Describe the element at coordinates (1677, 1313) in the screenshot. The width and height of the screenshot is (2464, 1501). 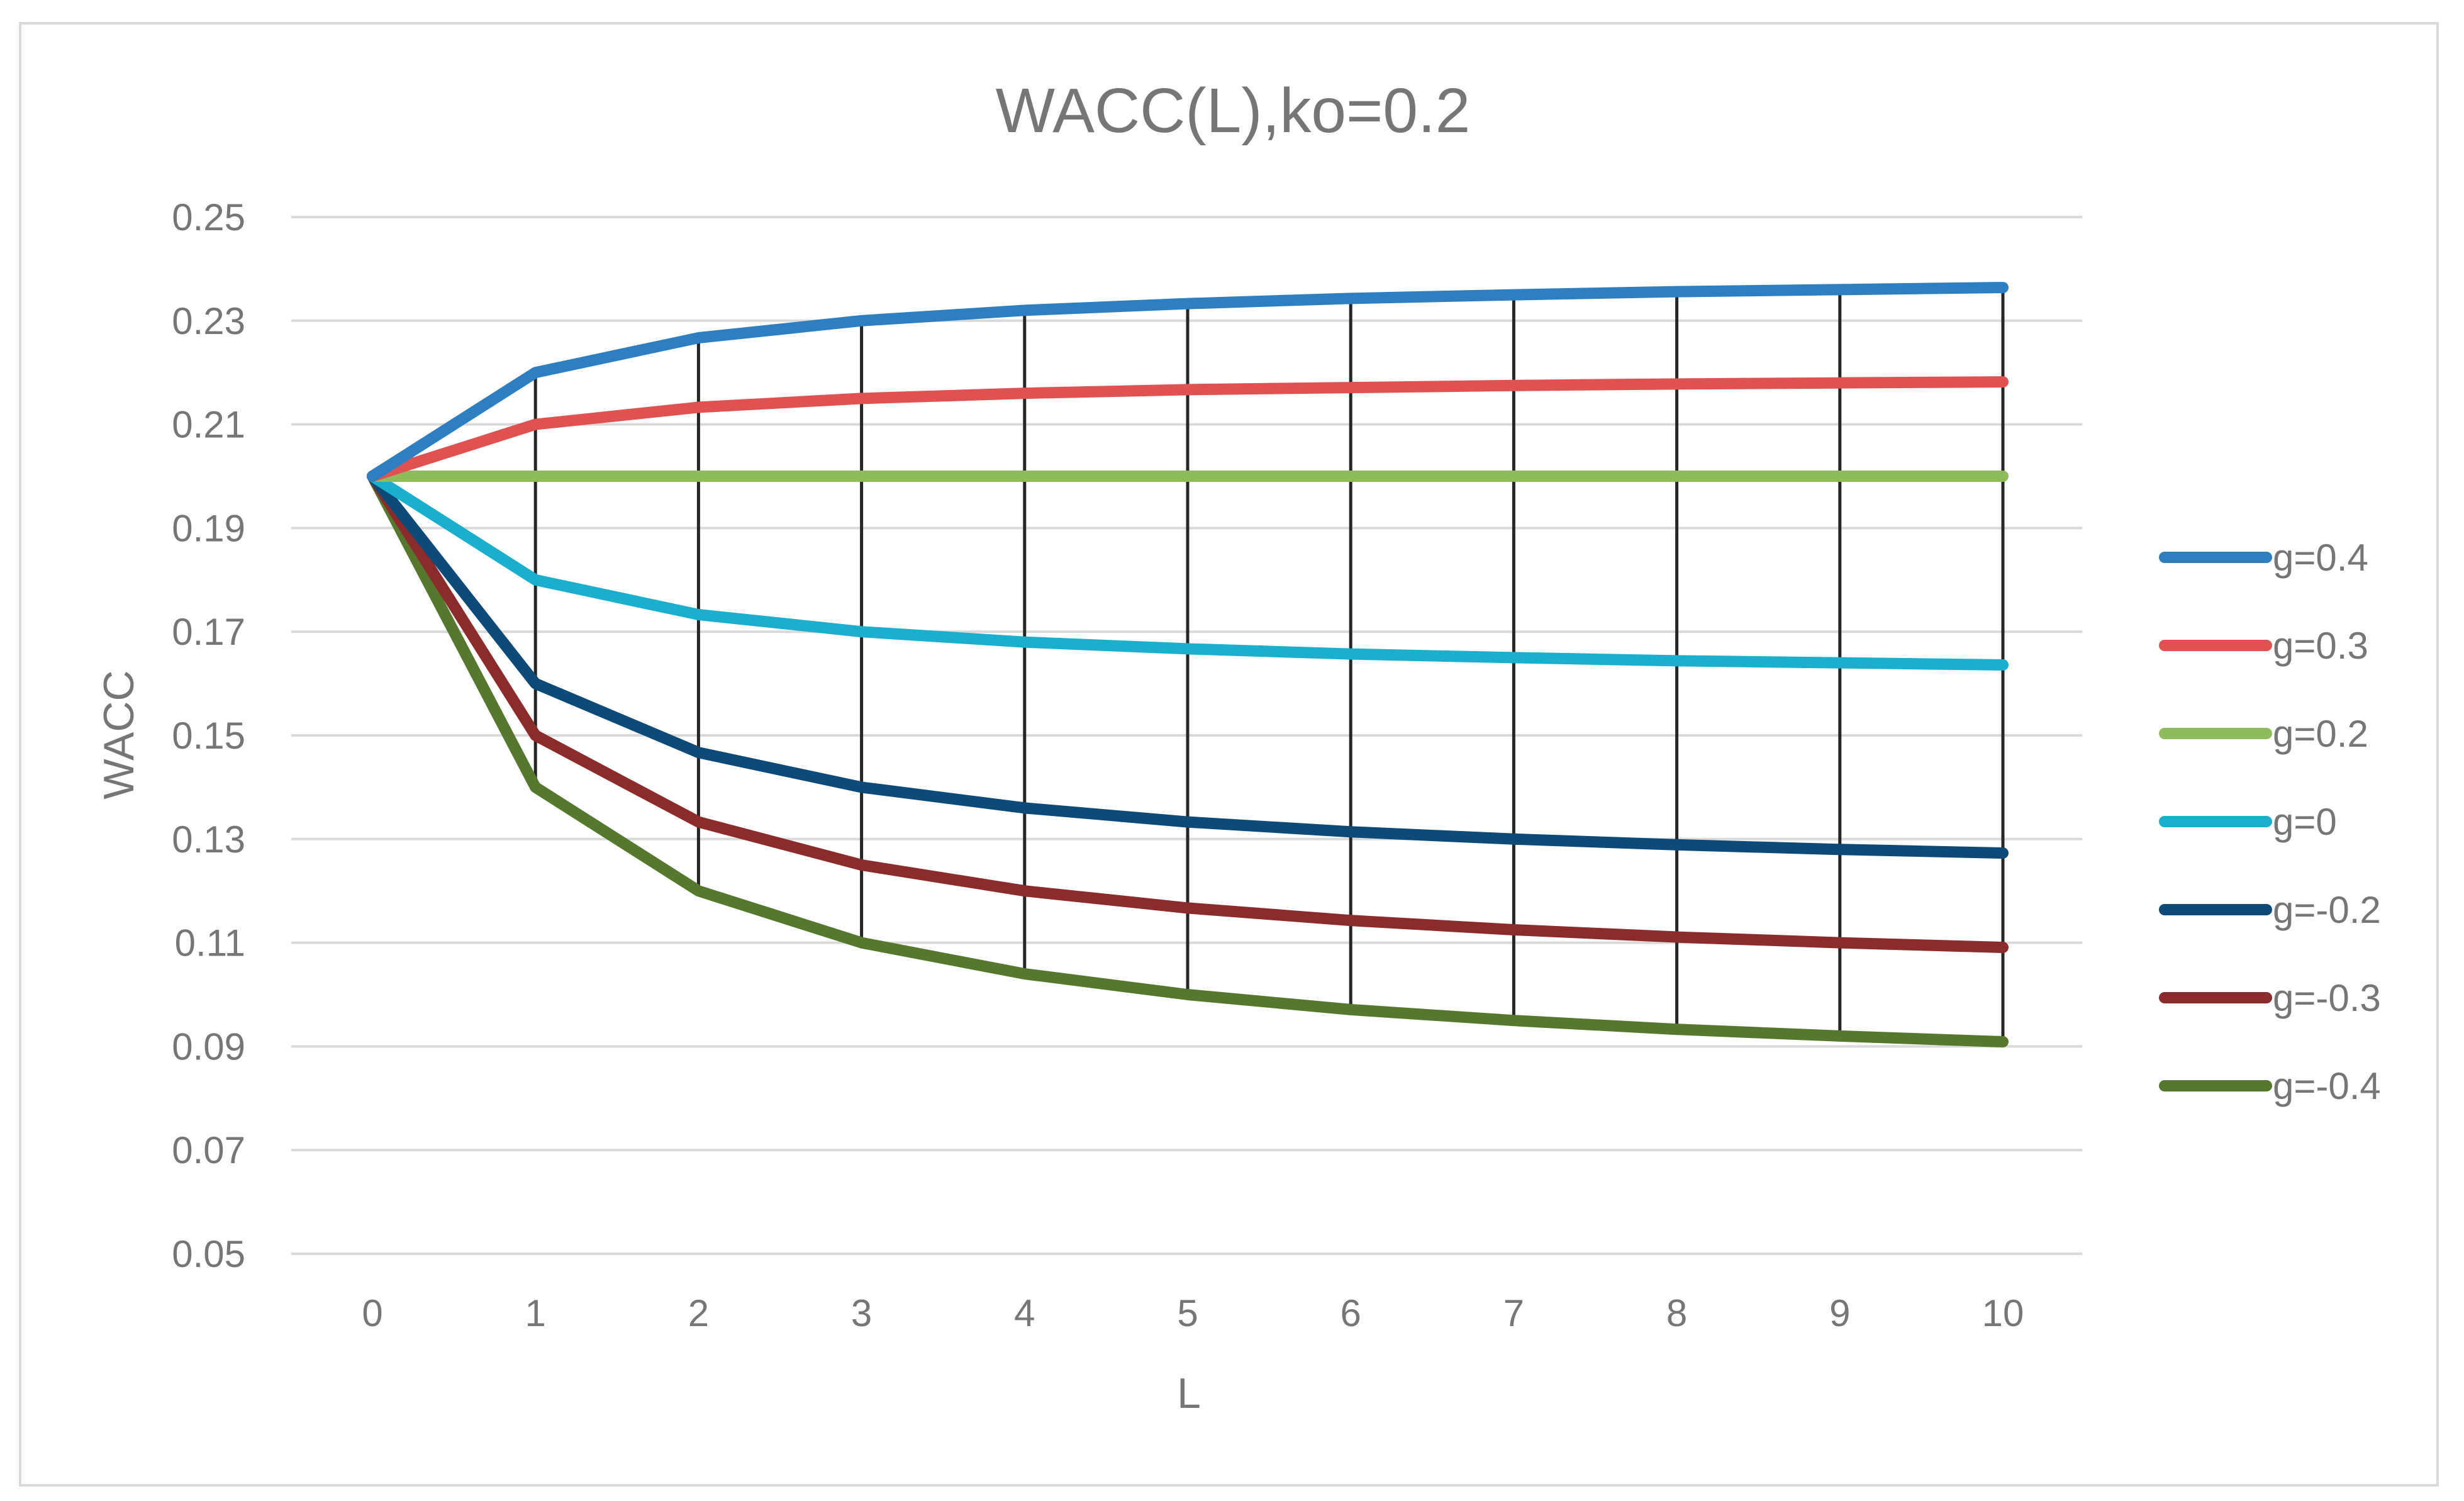
I see `x-tick-label: 8` at that location.